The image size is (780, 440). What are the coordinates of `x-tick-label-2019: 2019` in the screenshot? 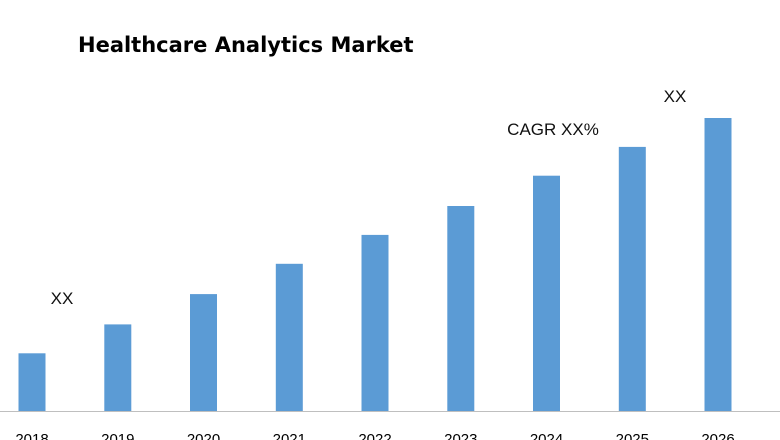 It's located at (117, 435).